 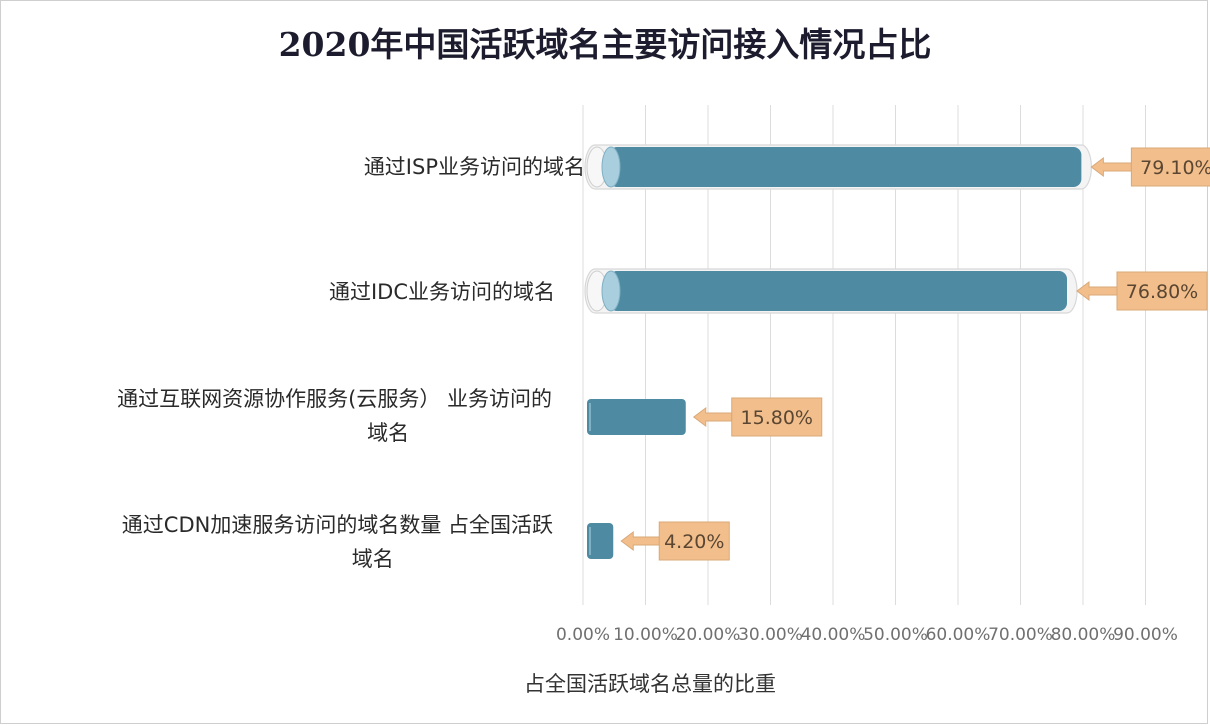 What do you see at coordinates (1145, 635) in the screenshot?
I see `x-tick-label: 90.00%` at bounding box center [1145, 635].